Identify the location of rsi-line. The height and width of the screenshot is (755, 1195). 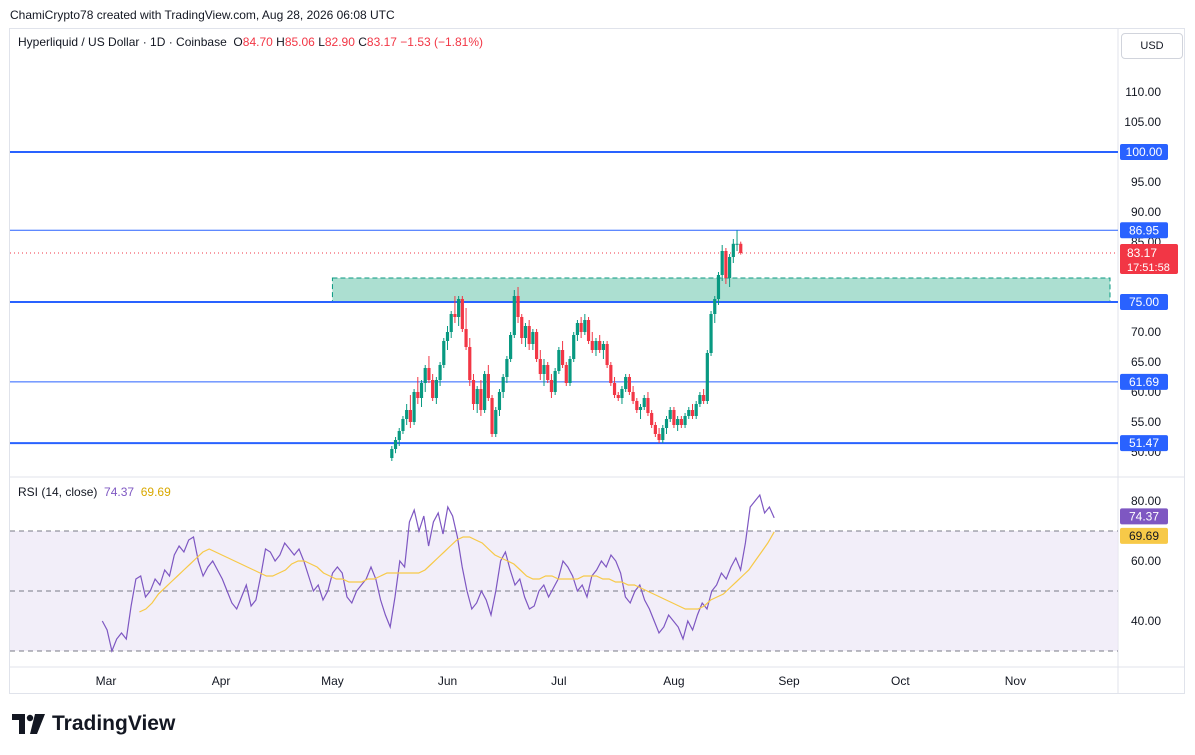
(438, 573).